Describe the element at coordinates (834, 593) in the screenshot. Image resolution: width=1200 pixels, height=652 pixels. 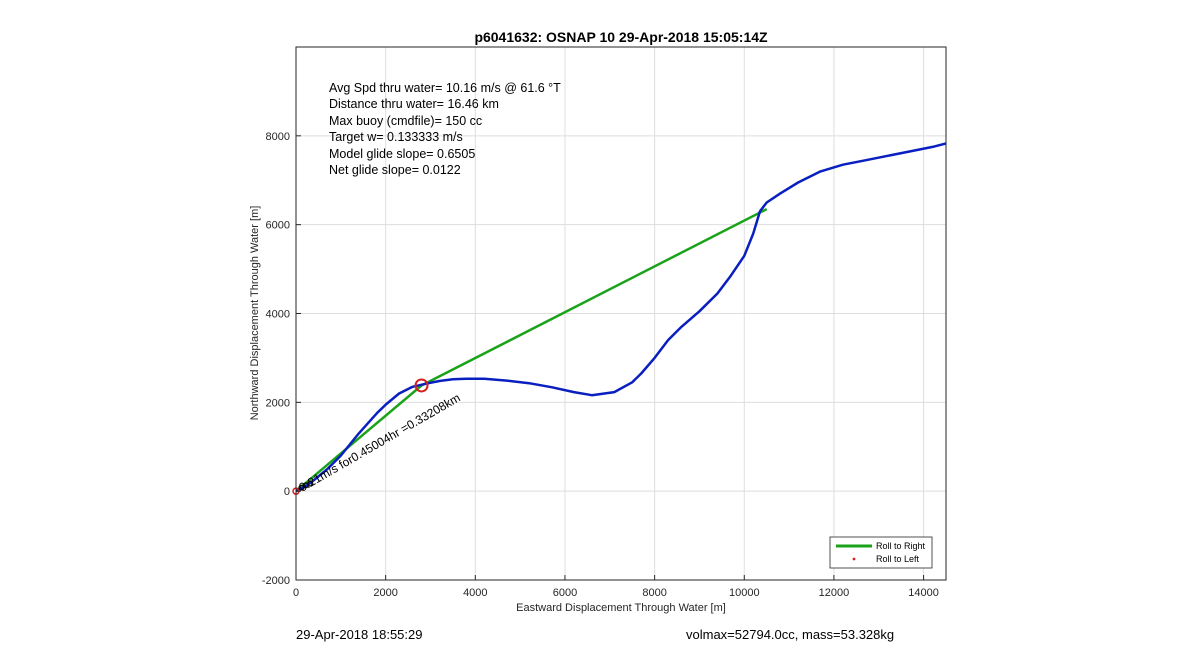
I see `x-tick-label: 12000` at that location.